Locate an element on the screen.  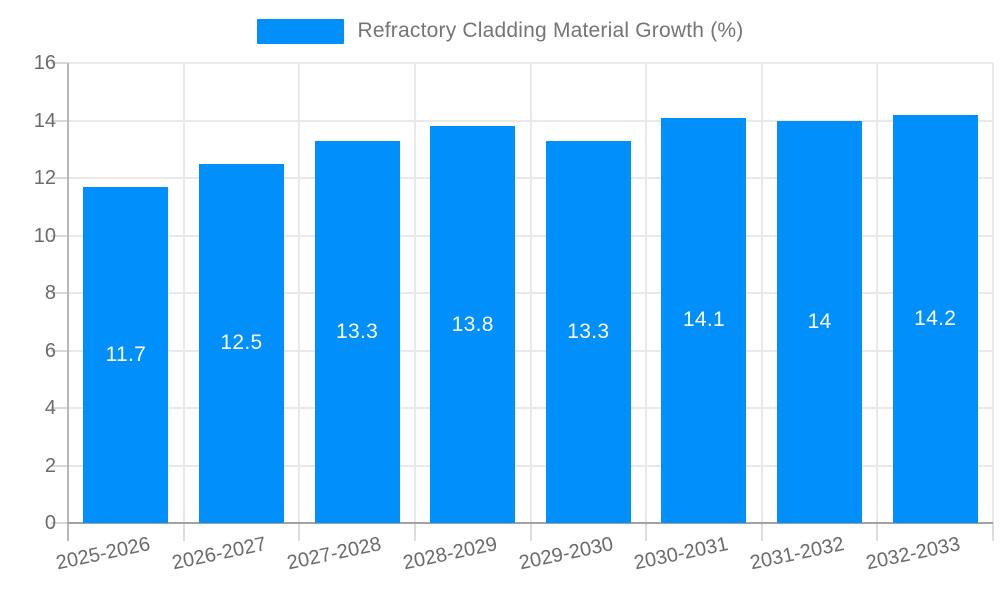
bar: 11.7 is located at coordinates (126, 354).